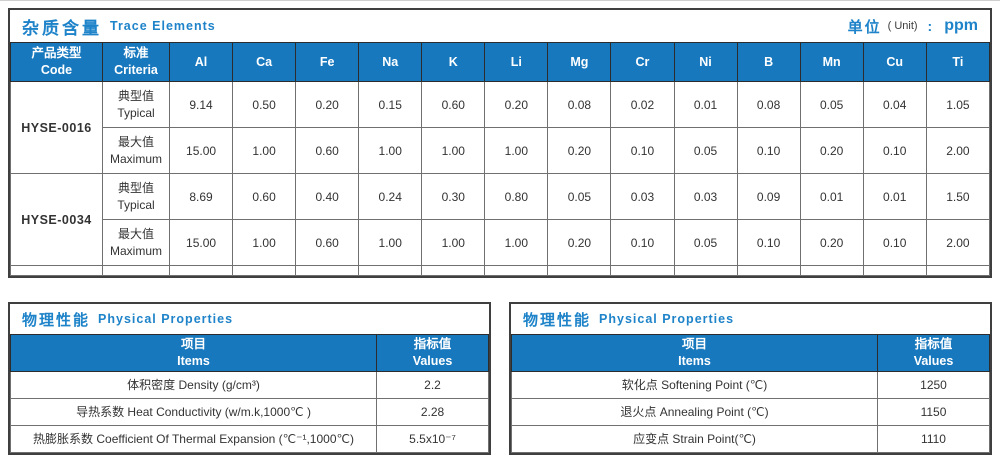 Image resolution: width=1000 pixels, height=461 pixels. I want to click on unit-label-zh: 单位, so click(864, 27).